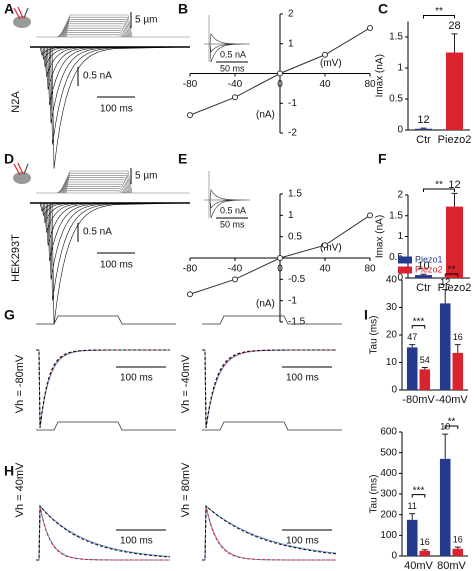 The height and width of the screenshot is (571, 474). What do you see at coordinates (186, 489) in the screenshot?
I see `holding-label: Vh = 80mV` at bounding box center [186, 489].